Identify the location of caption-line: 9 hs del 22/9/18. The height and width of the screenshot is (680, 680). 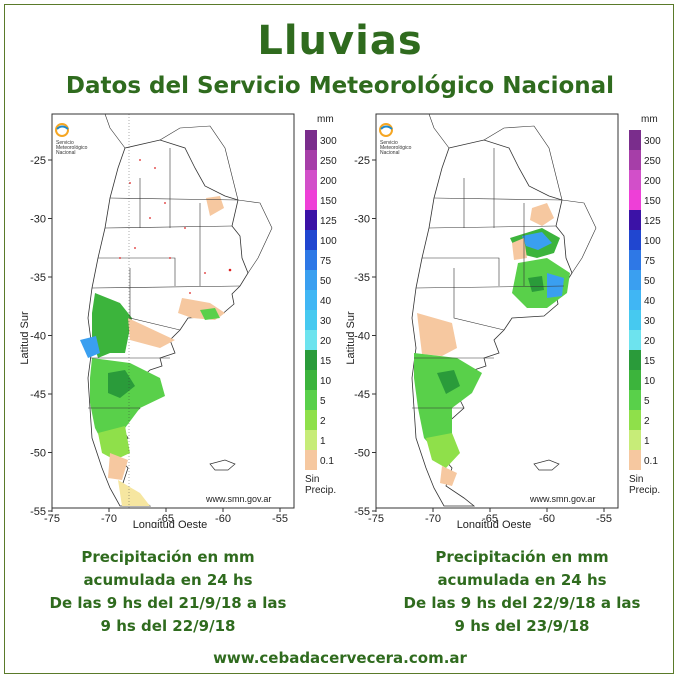
(168, 626).